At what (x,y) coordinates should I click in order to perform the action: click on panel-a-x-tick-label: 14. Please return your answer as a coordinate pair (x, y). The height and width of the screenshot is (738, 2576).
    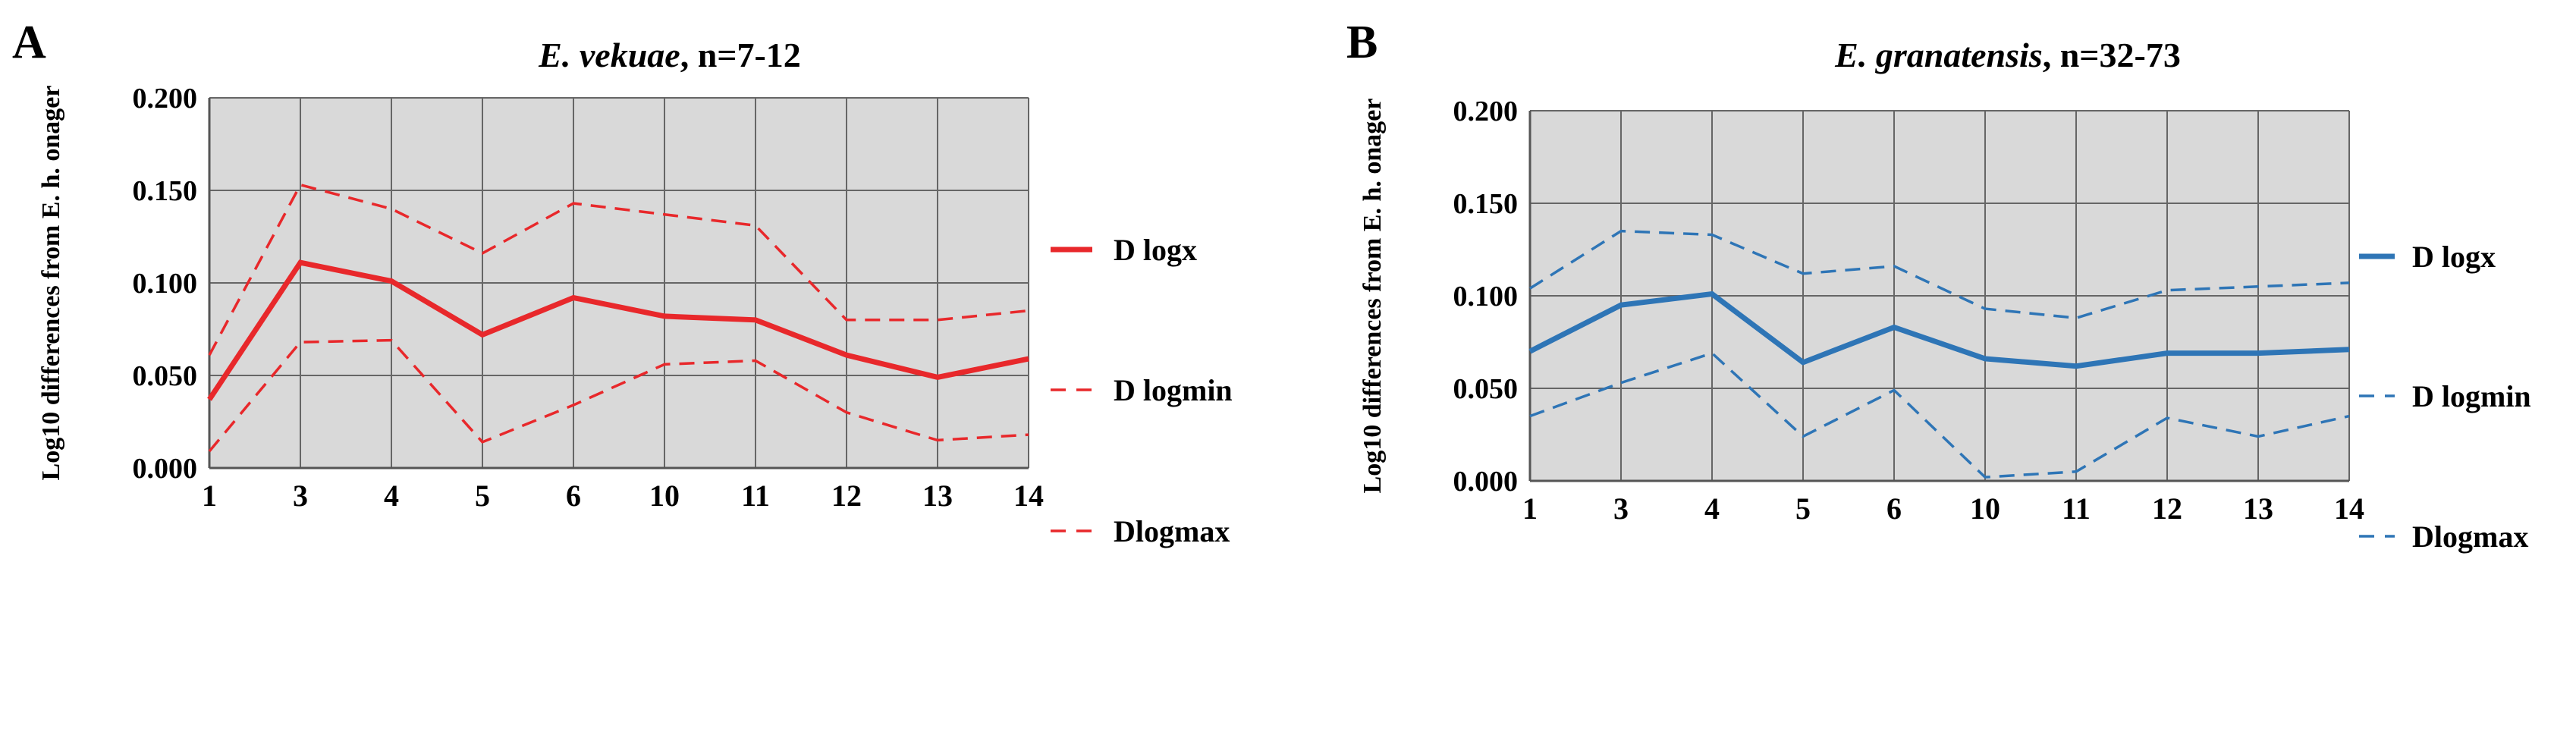
    Looking at the image, I should click on (1028, 496).